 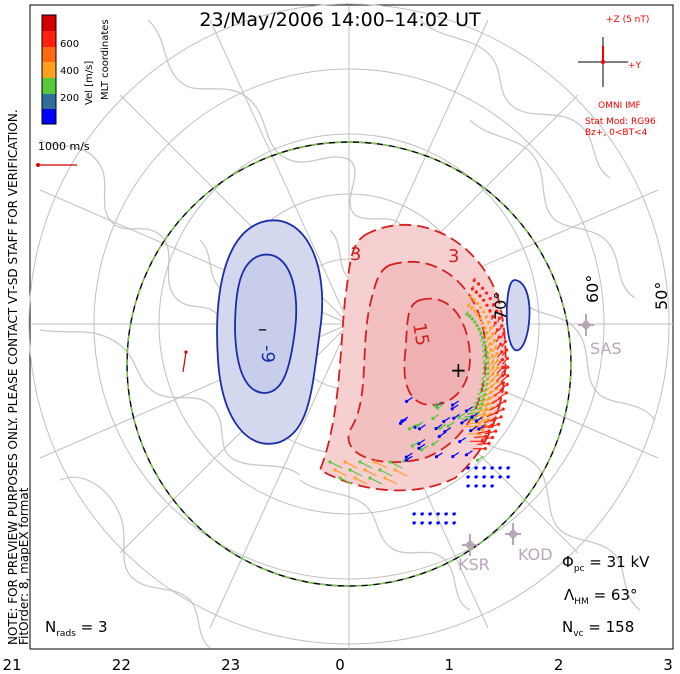 I want to click on imf-y-label: +Y, so click(x=635, y=66).